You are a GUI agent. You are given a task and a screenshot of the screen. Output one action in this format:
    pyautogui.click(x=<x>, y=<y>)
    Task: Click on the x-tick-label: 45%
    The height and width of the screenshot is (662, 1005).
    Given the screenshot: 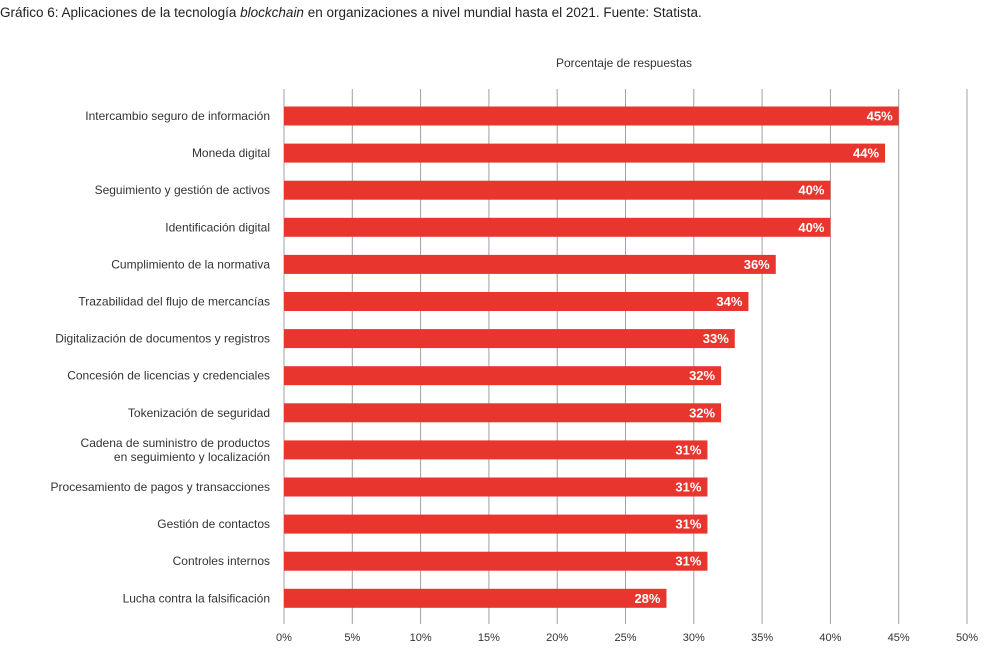 What is the action you would take?
    pyautogui.click(x=899, y=638)
    